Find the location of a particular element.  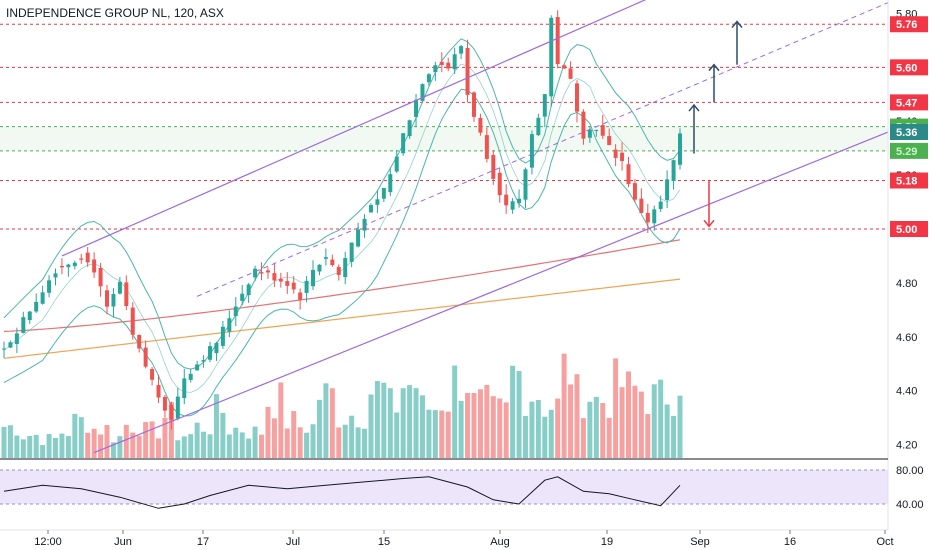

price-tick-label: 4.80 is located at coordinates (906, 284).